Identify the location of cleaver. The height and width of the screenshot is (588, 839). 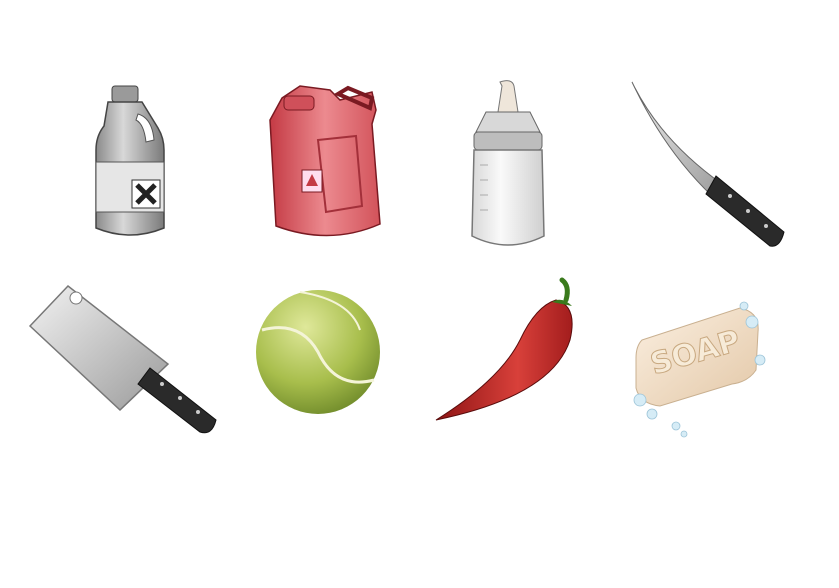
(122, 359).